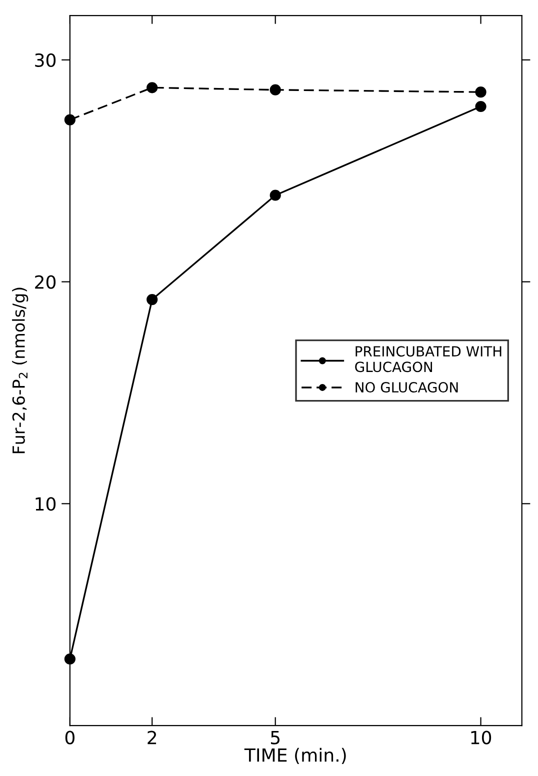  What do you see at coordinates (152, 737) in the screenshot?
I see `x-tick-label: 2` at bounding box center [152, 737].